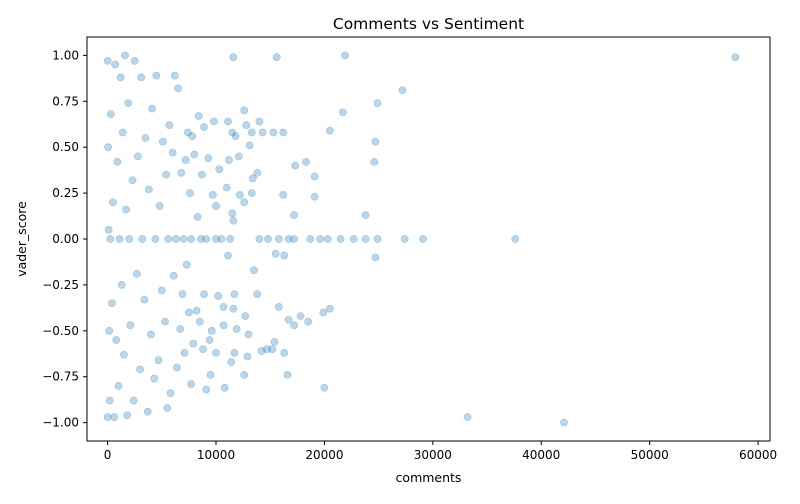  I want to click on y-tick-label: −0.75, so click(60, 377).